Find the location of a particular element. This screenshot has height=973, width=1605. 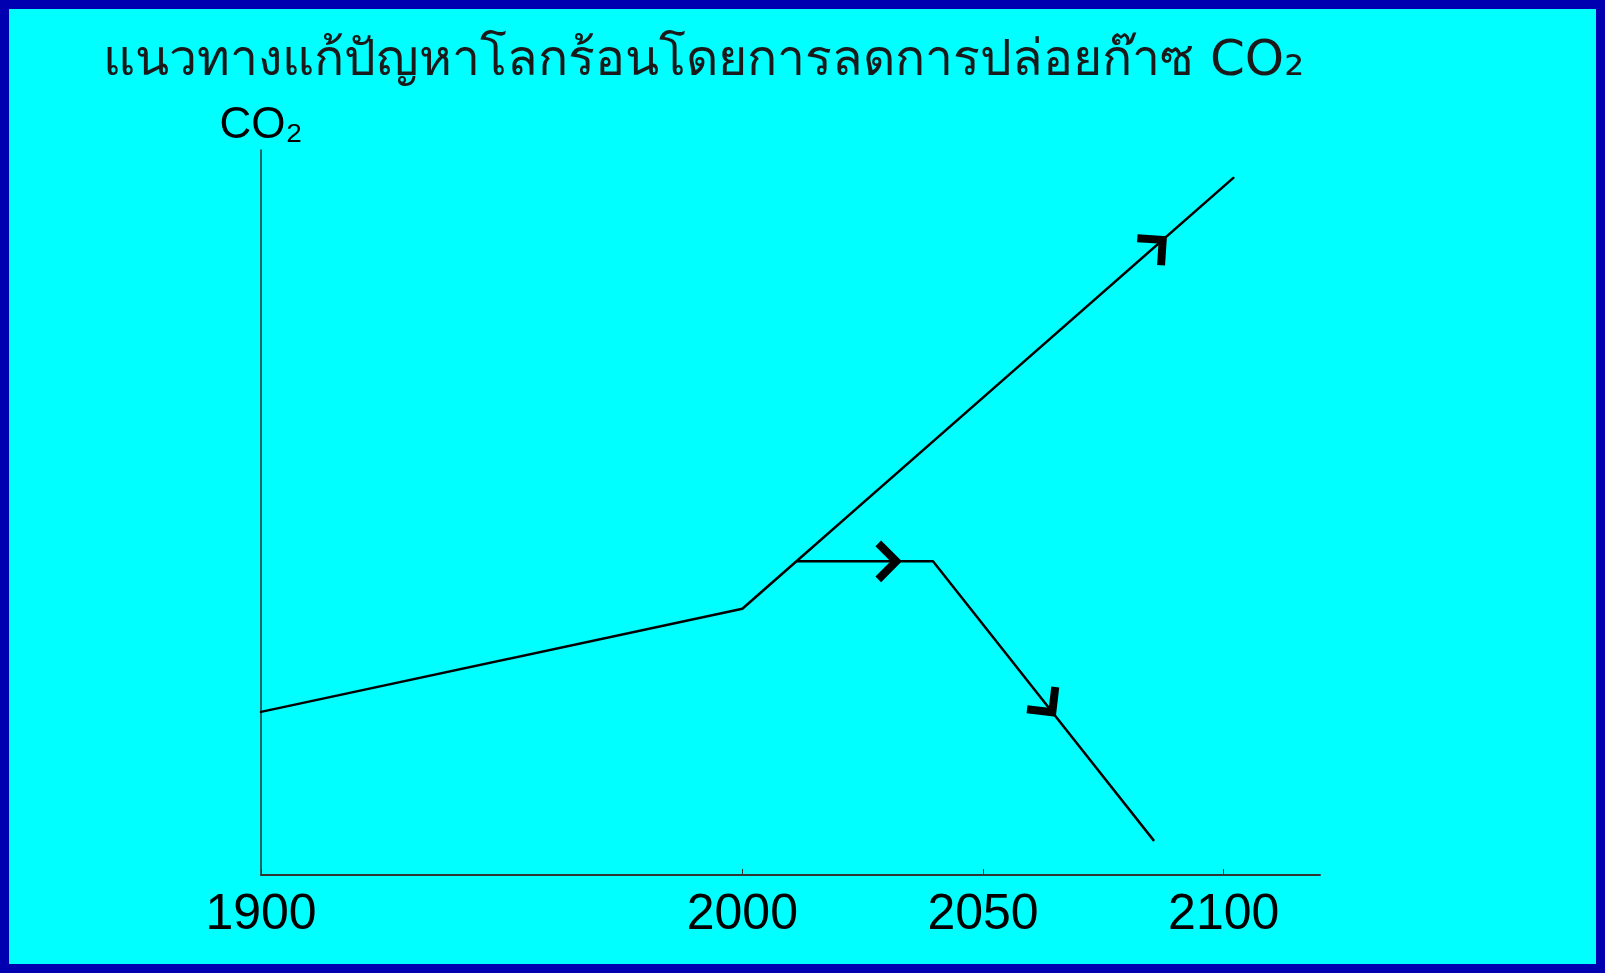

x-tick-label: 2100 is located at coordinates (1224, 912).